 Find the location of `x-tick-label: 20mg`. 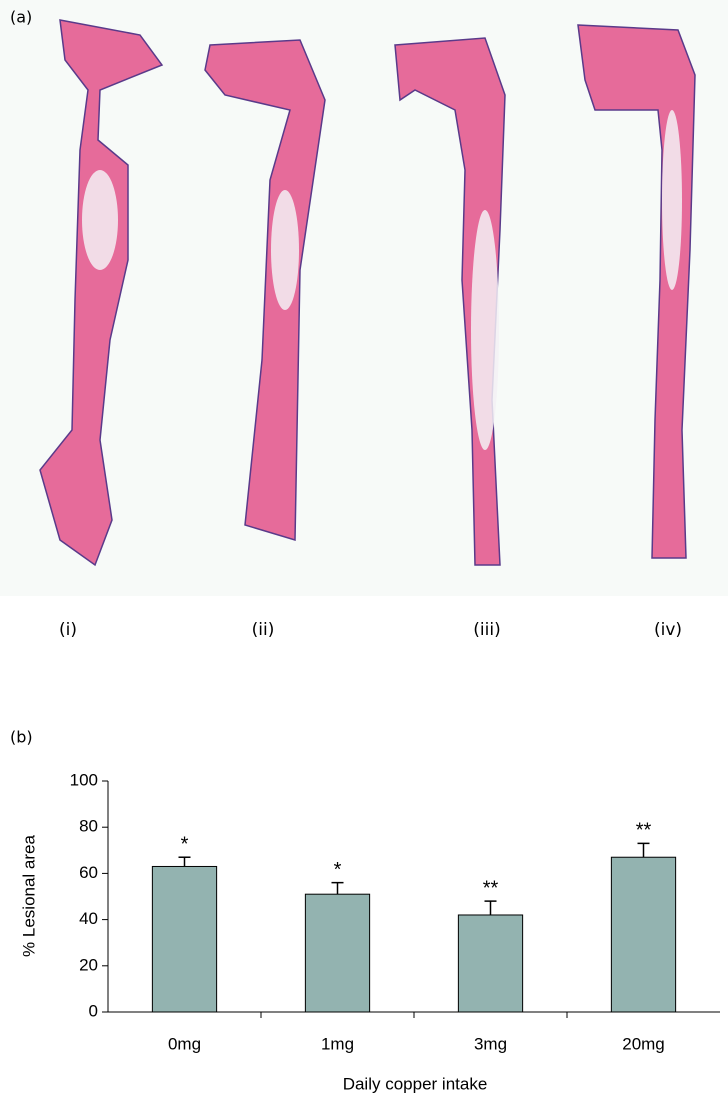

x-tick-label: 20mg is located at coordinates (643, 1043).